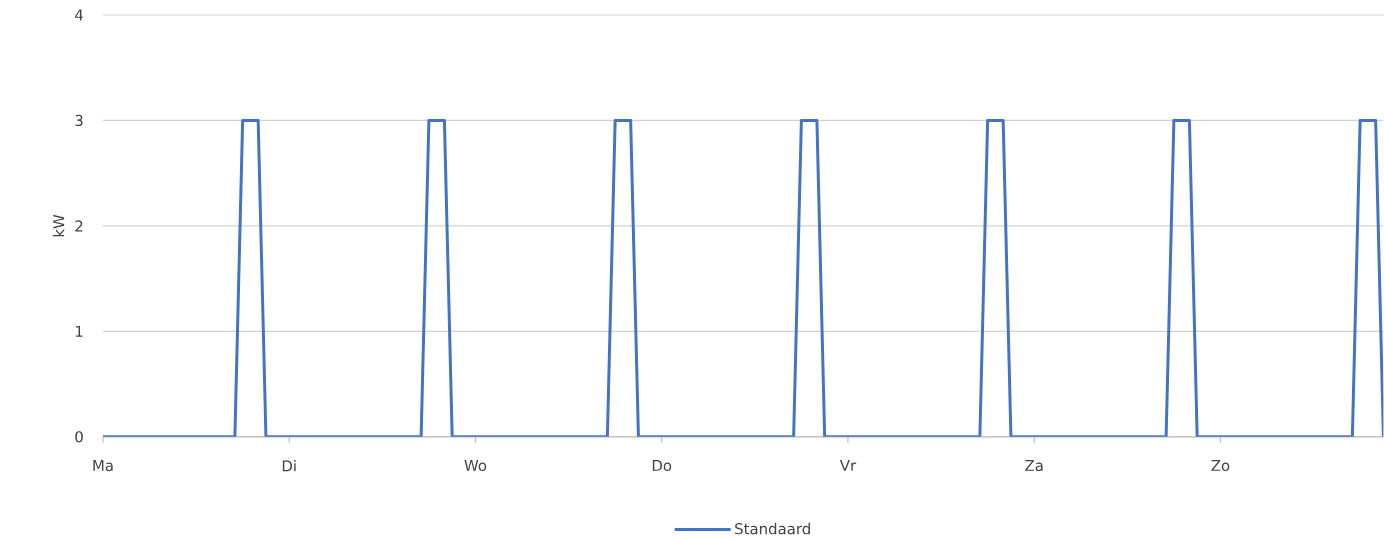 The width and height of the screenshot is (1384, 540). Describe the element at coordinates (475, 465) in the screenshot. I see `x-tick-label: Wo` at that location.